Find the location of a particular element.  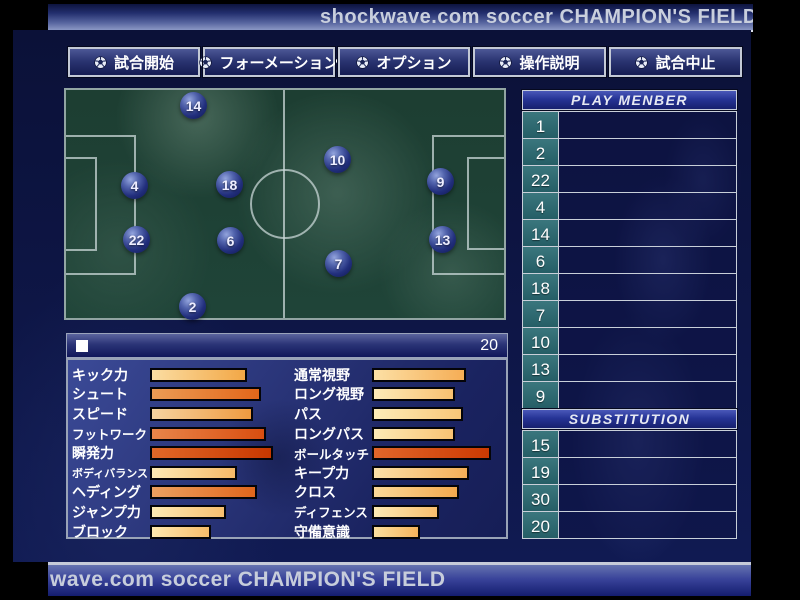

player-marker: 10 is located at coordinates (337, 159).